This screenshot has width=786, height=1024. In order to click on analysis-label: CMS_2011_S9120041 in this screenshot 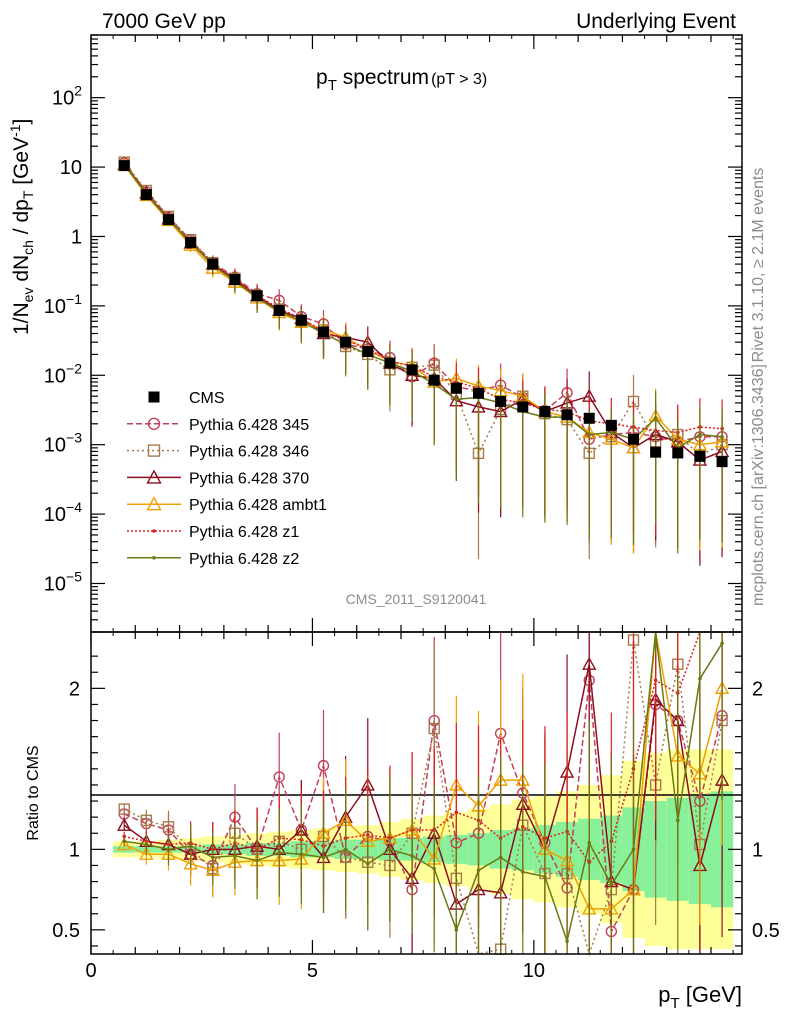, I will do `click(416, 599)`.